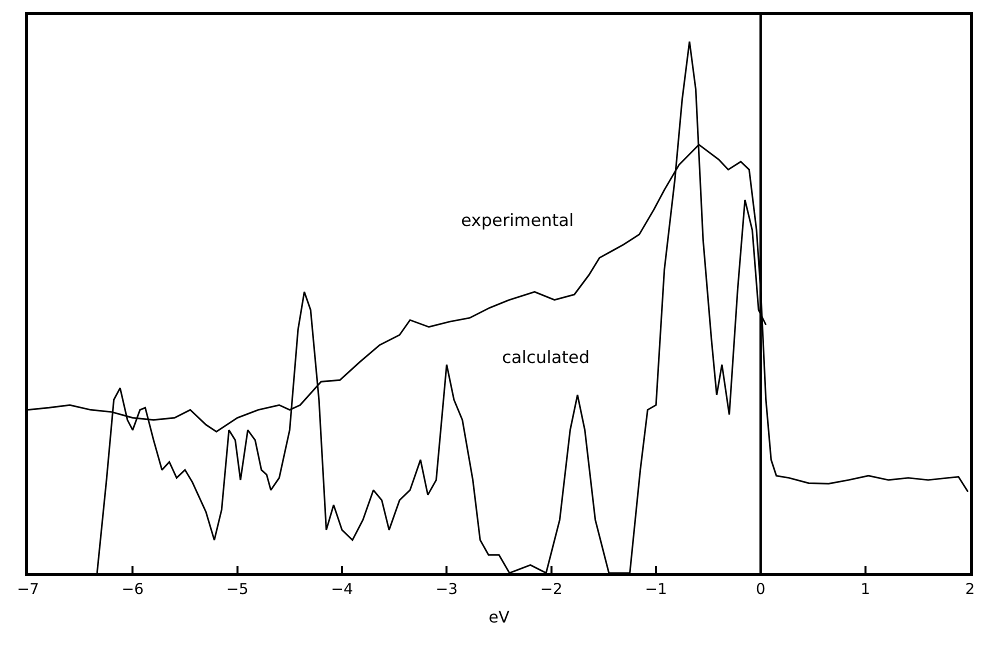  I want to click on x-tick-label: −2, so click(551, 589).